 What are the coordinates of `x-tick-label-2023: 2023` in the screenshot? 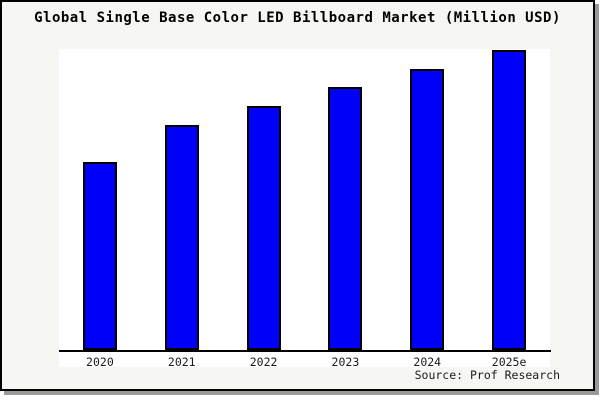 It's located at (345, 362).